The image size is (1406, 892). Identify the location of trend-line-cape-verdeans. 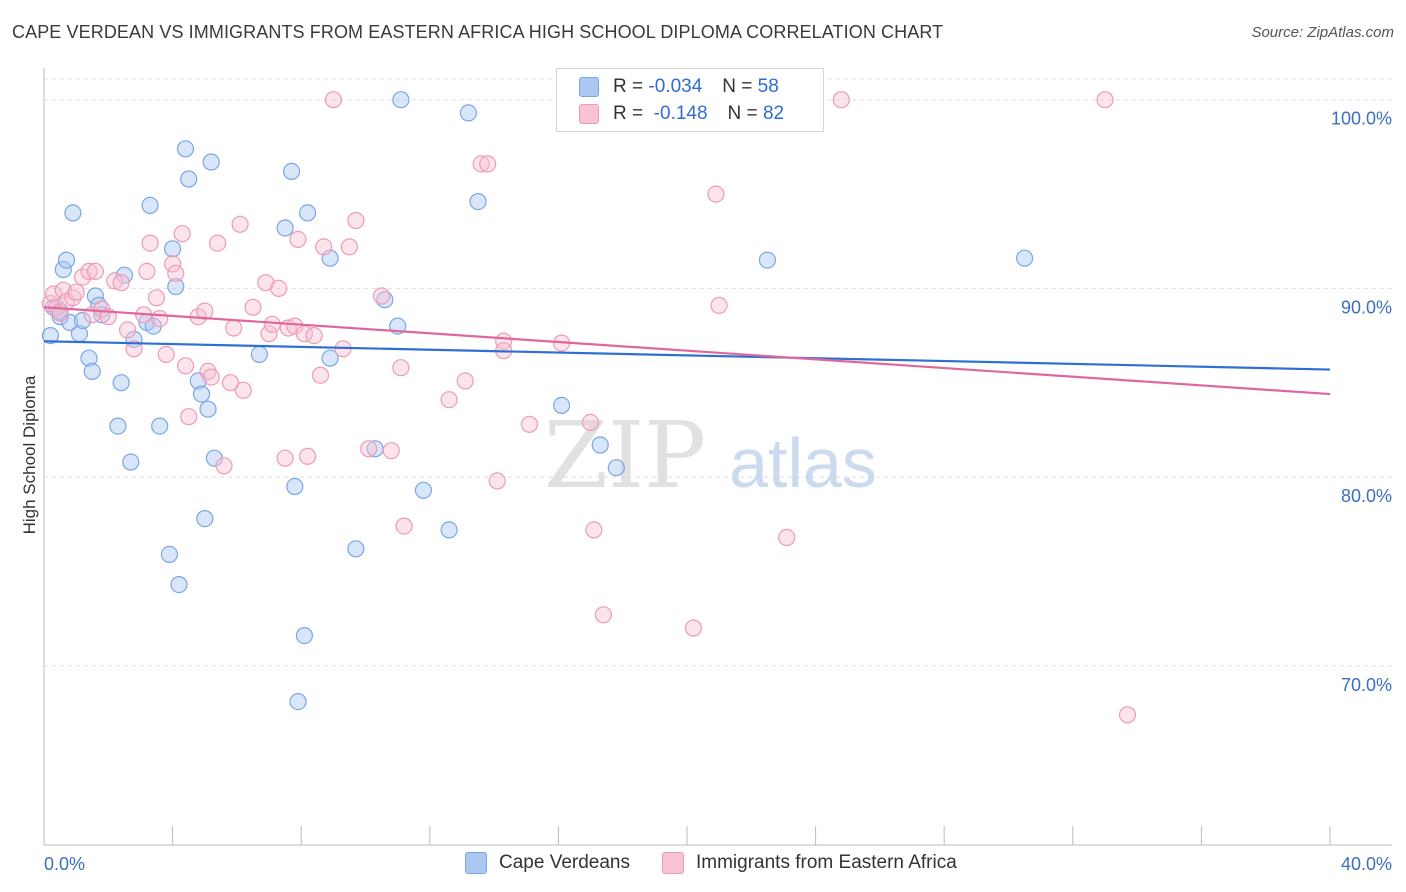
(687, 355).